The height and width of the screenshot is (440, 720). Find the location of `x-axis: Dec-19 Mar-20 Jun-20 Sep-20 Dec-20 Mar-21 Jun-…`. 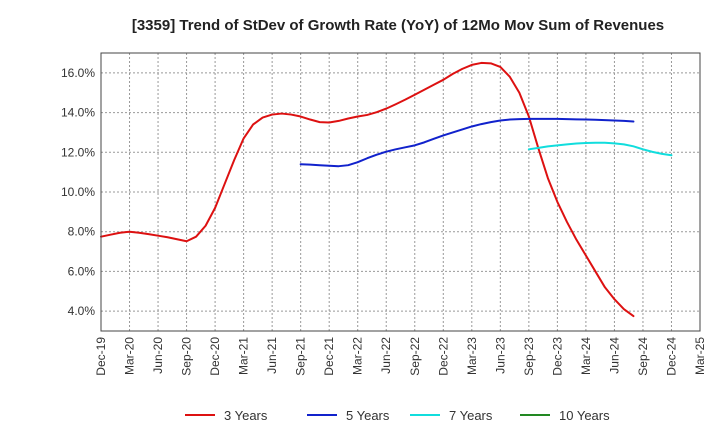

x-axis: Dec-19 Mar-20 Jun-20 Sep-20 Dec-20 Mar-21 Jun-… is located at coordinates (400, 356).